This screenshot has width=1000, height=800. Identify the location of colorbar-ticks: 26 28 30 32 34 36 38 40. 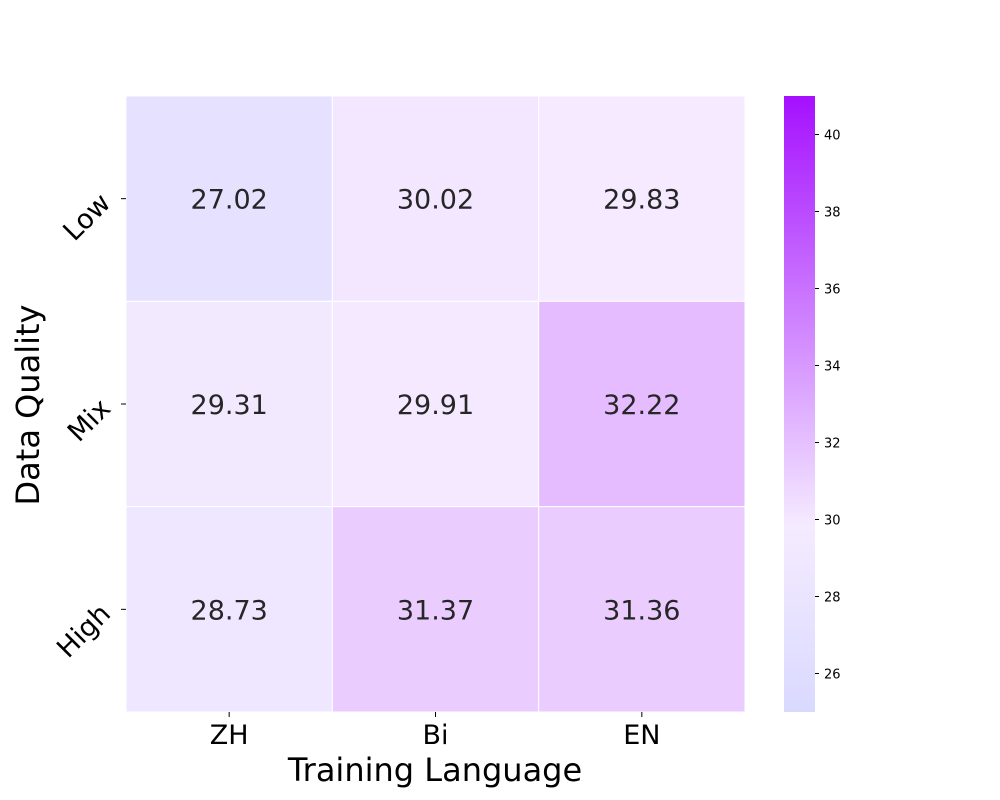
(828, 406).